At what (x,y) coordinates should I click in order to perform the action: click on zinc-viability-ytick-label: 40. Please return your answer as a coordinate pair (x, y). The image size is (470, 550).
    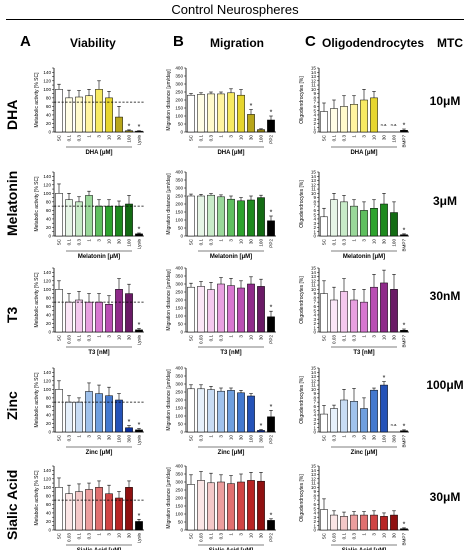
    Looking at the image, I should click on (49, 415).